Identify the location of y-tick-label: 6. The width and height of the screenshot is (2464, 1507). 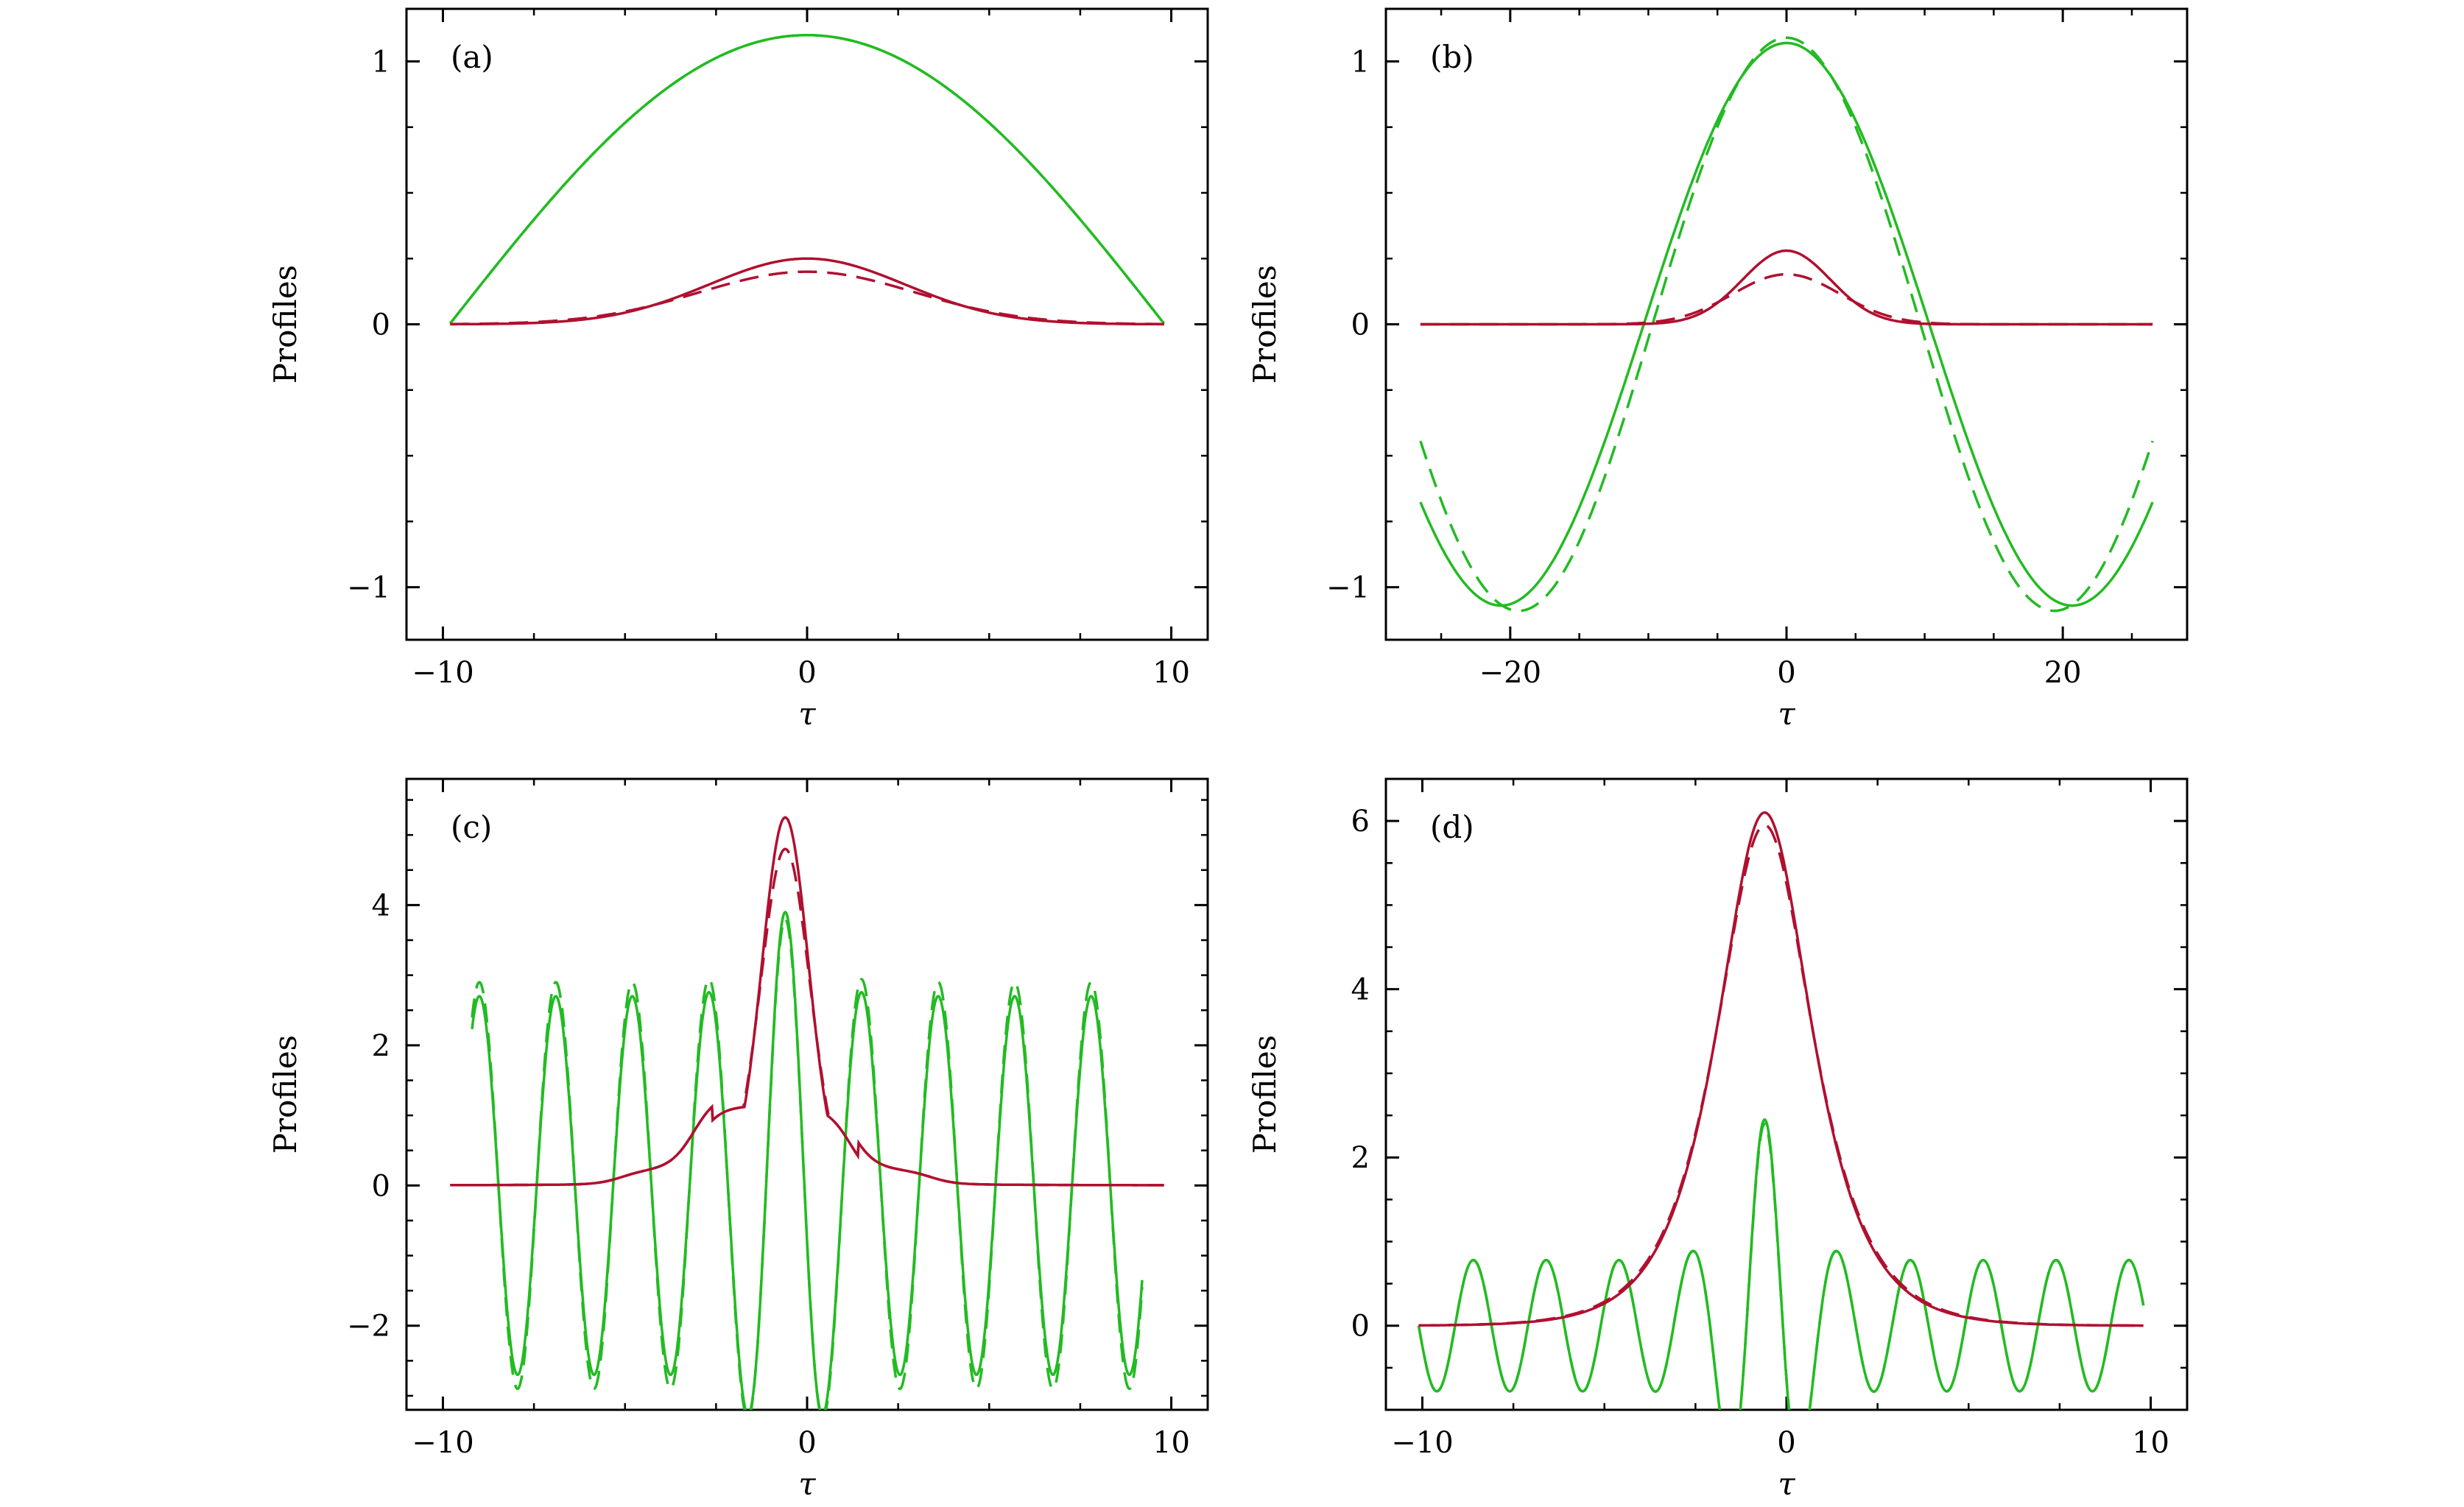
(1360, 822).